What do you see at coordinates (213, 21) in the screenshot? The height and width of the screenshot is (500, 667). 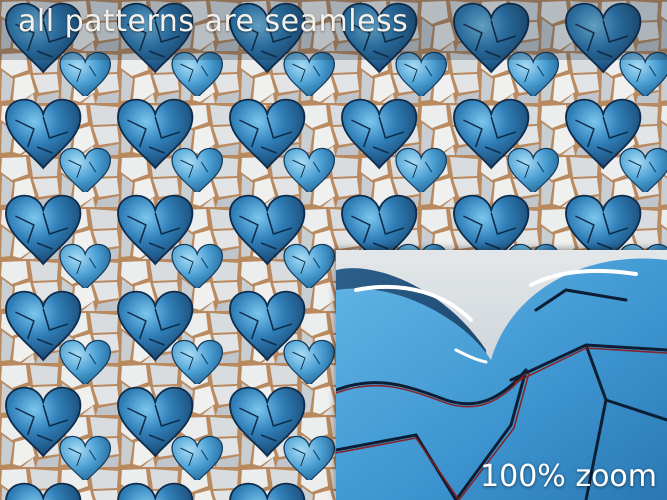 I see `headline: all patterns are seamless` at bounding box center [213, 21].